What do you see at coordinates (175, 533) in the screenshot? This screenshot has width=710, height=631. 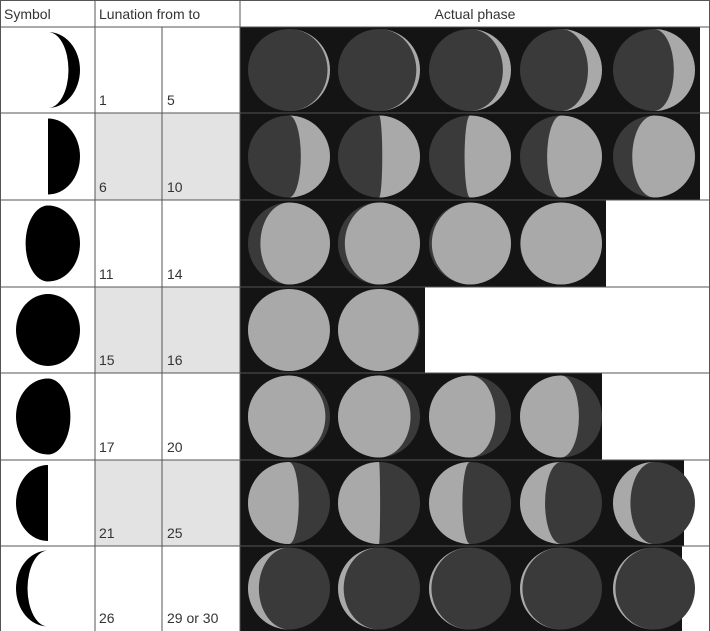 I see `lunation-to: 25` at bounding box center [175, 533].